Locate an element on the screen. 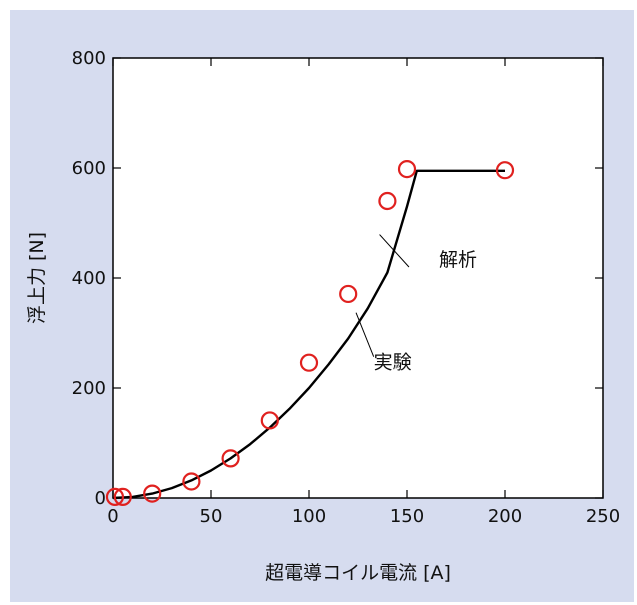 The height and width of the screenshot is (605, 637). x-tick-label: 150 is located at coordinates (407, 516).